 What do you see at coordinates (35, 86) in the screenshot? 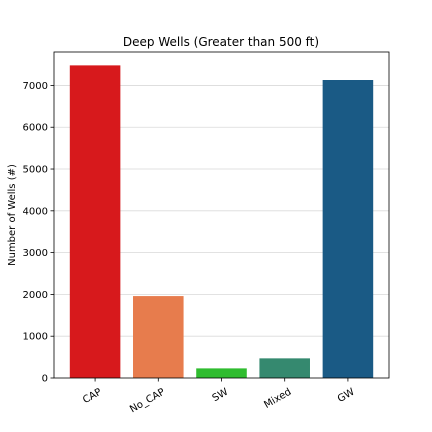
I see `y-tick-label: 7000` at bounding box center [35, 86].